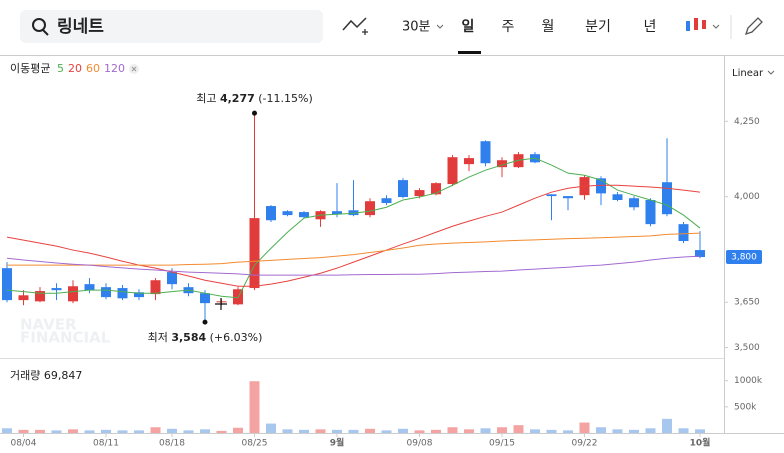 Image resolution: width=784 pixels, height=453 pixels. I want to click on annotation-value: 4,277, so click(237, 98).